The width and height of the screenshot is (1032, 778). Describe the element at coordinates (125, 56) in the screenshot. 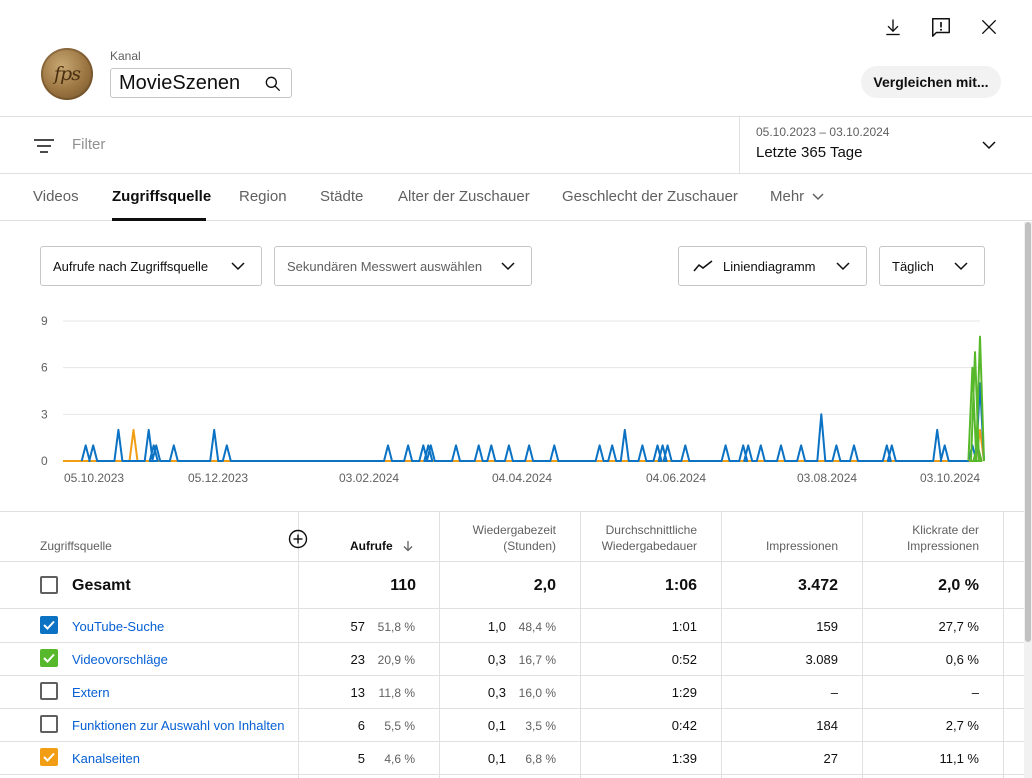

I see `channel-label: Kanal` at that location.